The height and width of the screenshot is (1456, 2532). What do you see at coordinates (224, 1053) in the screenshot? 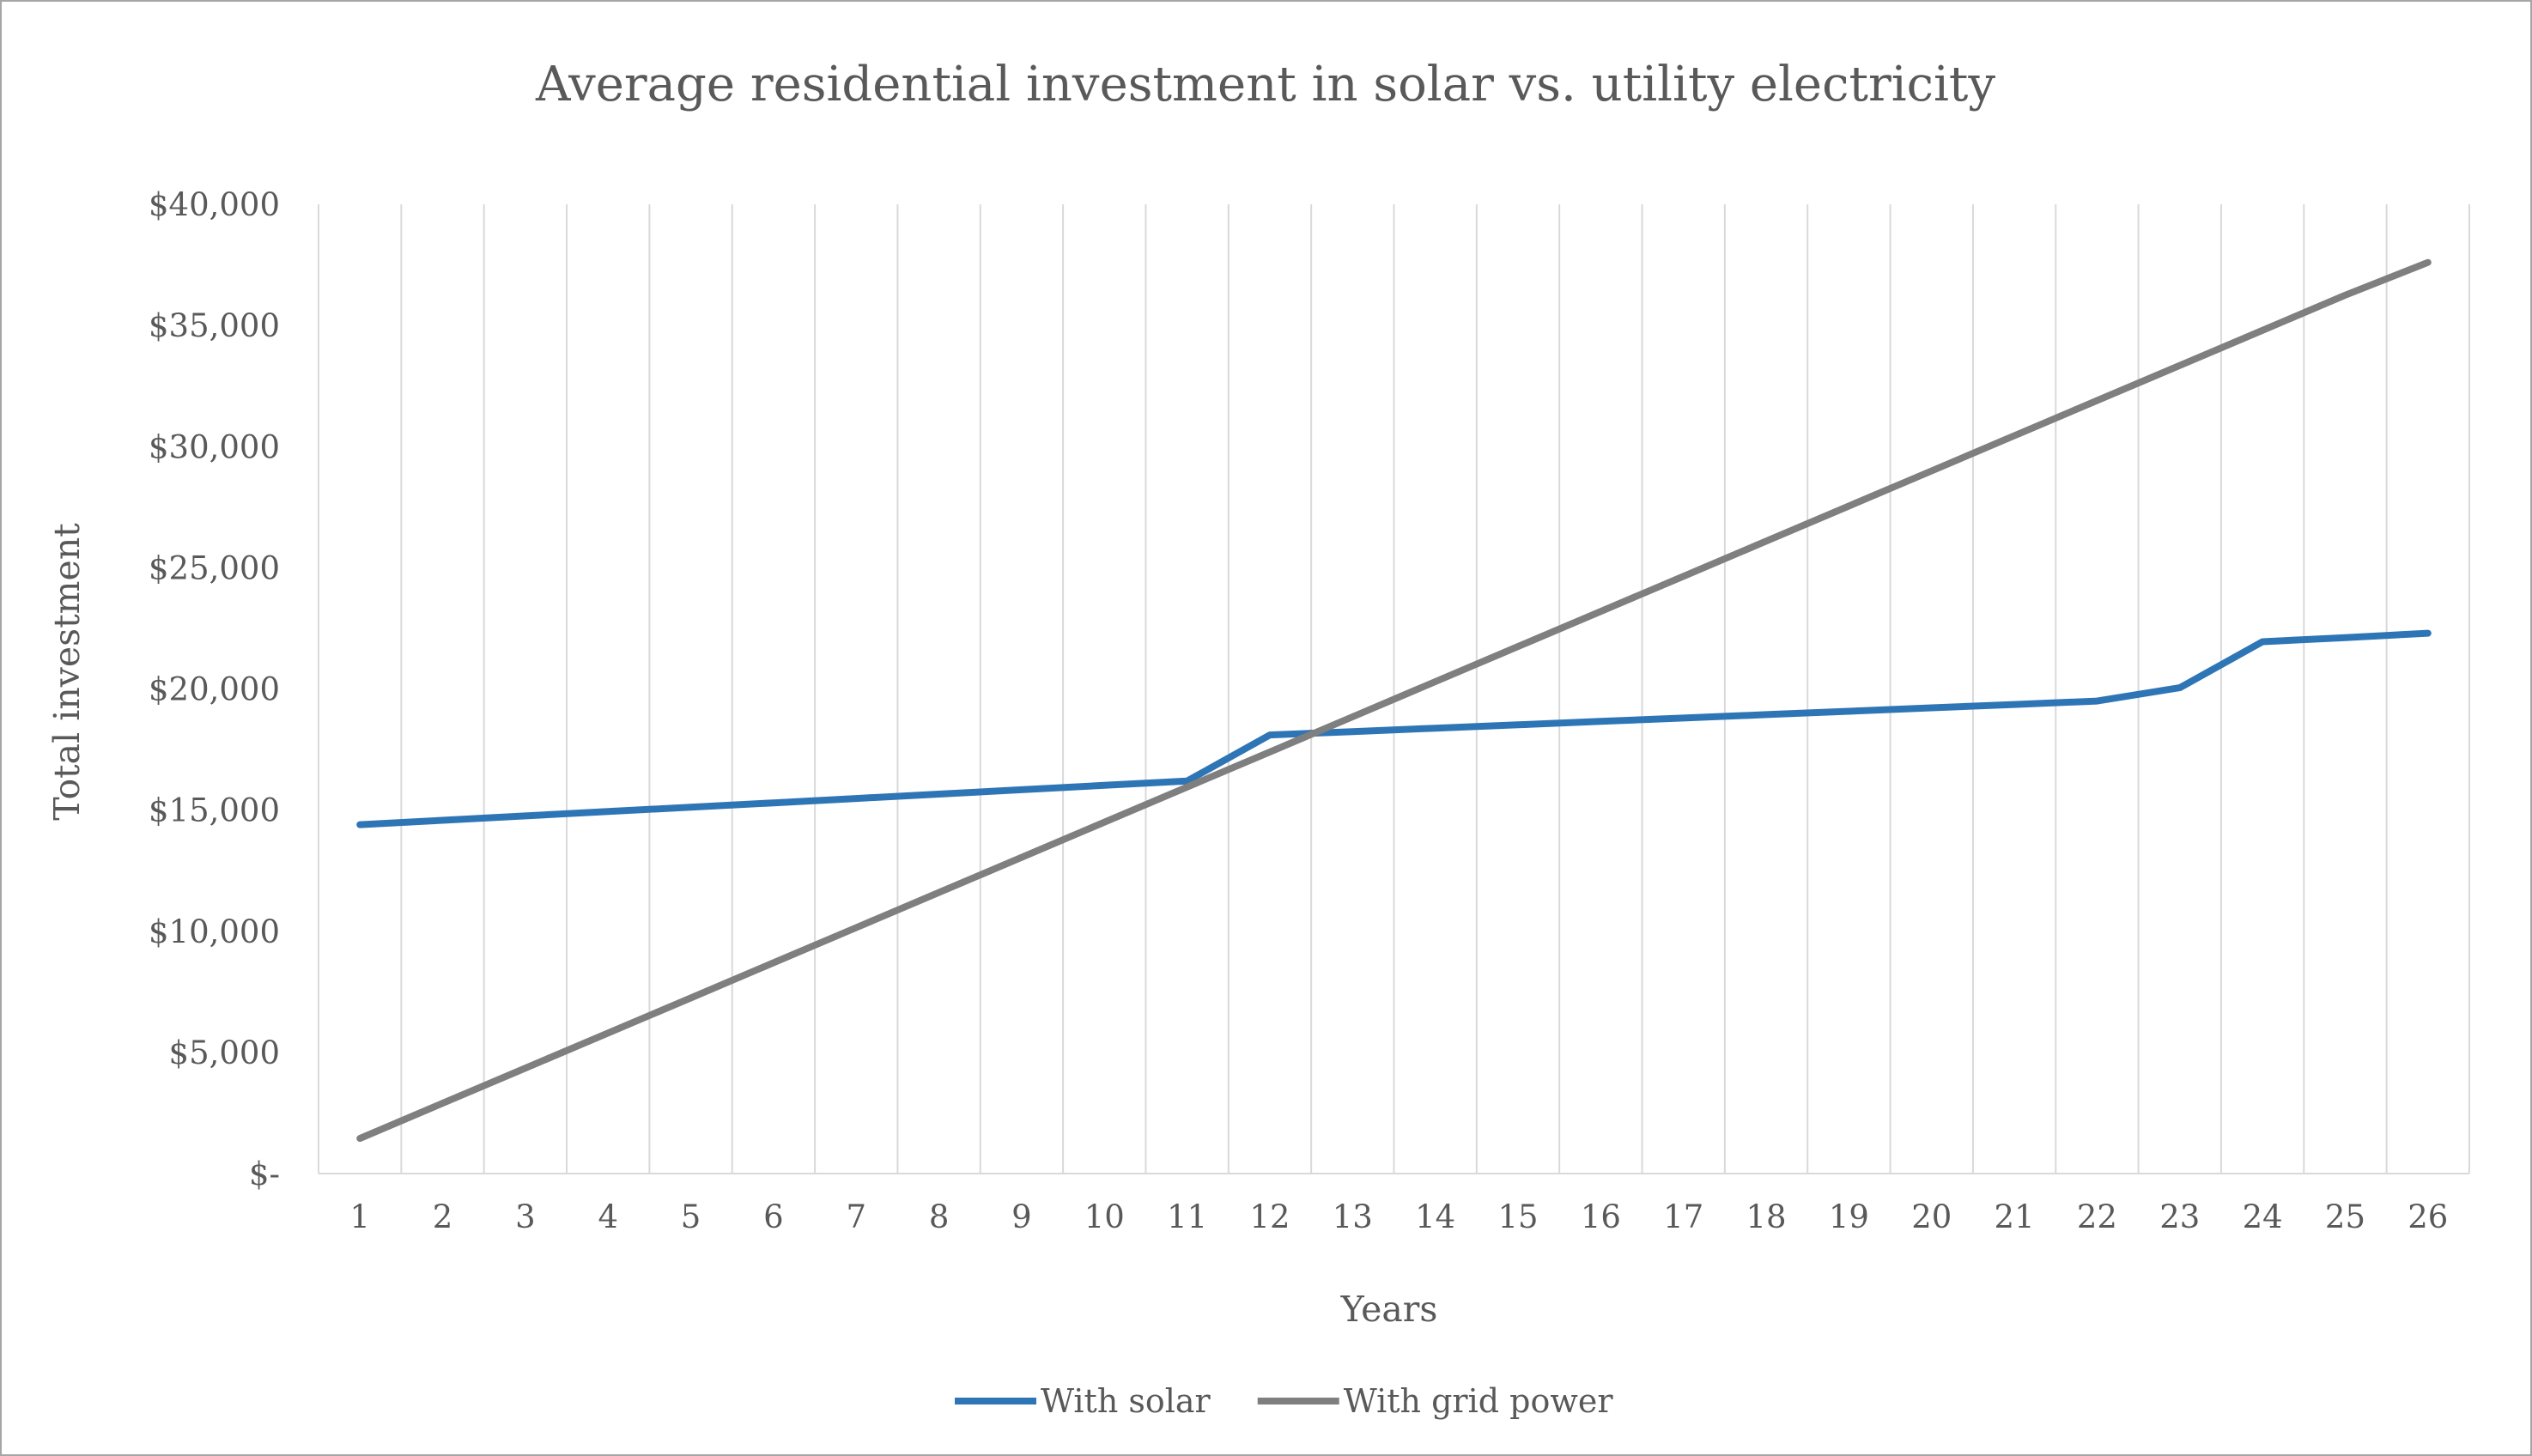
I see `y-tick-label: $5,000` at bounding box center [224, 1053].